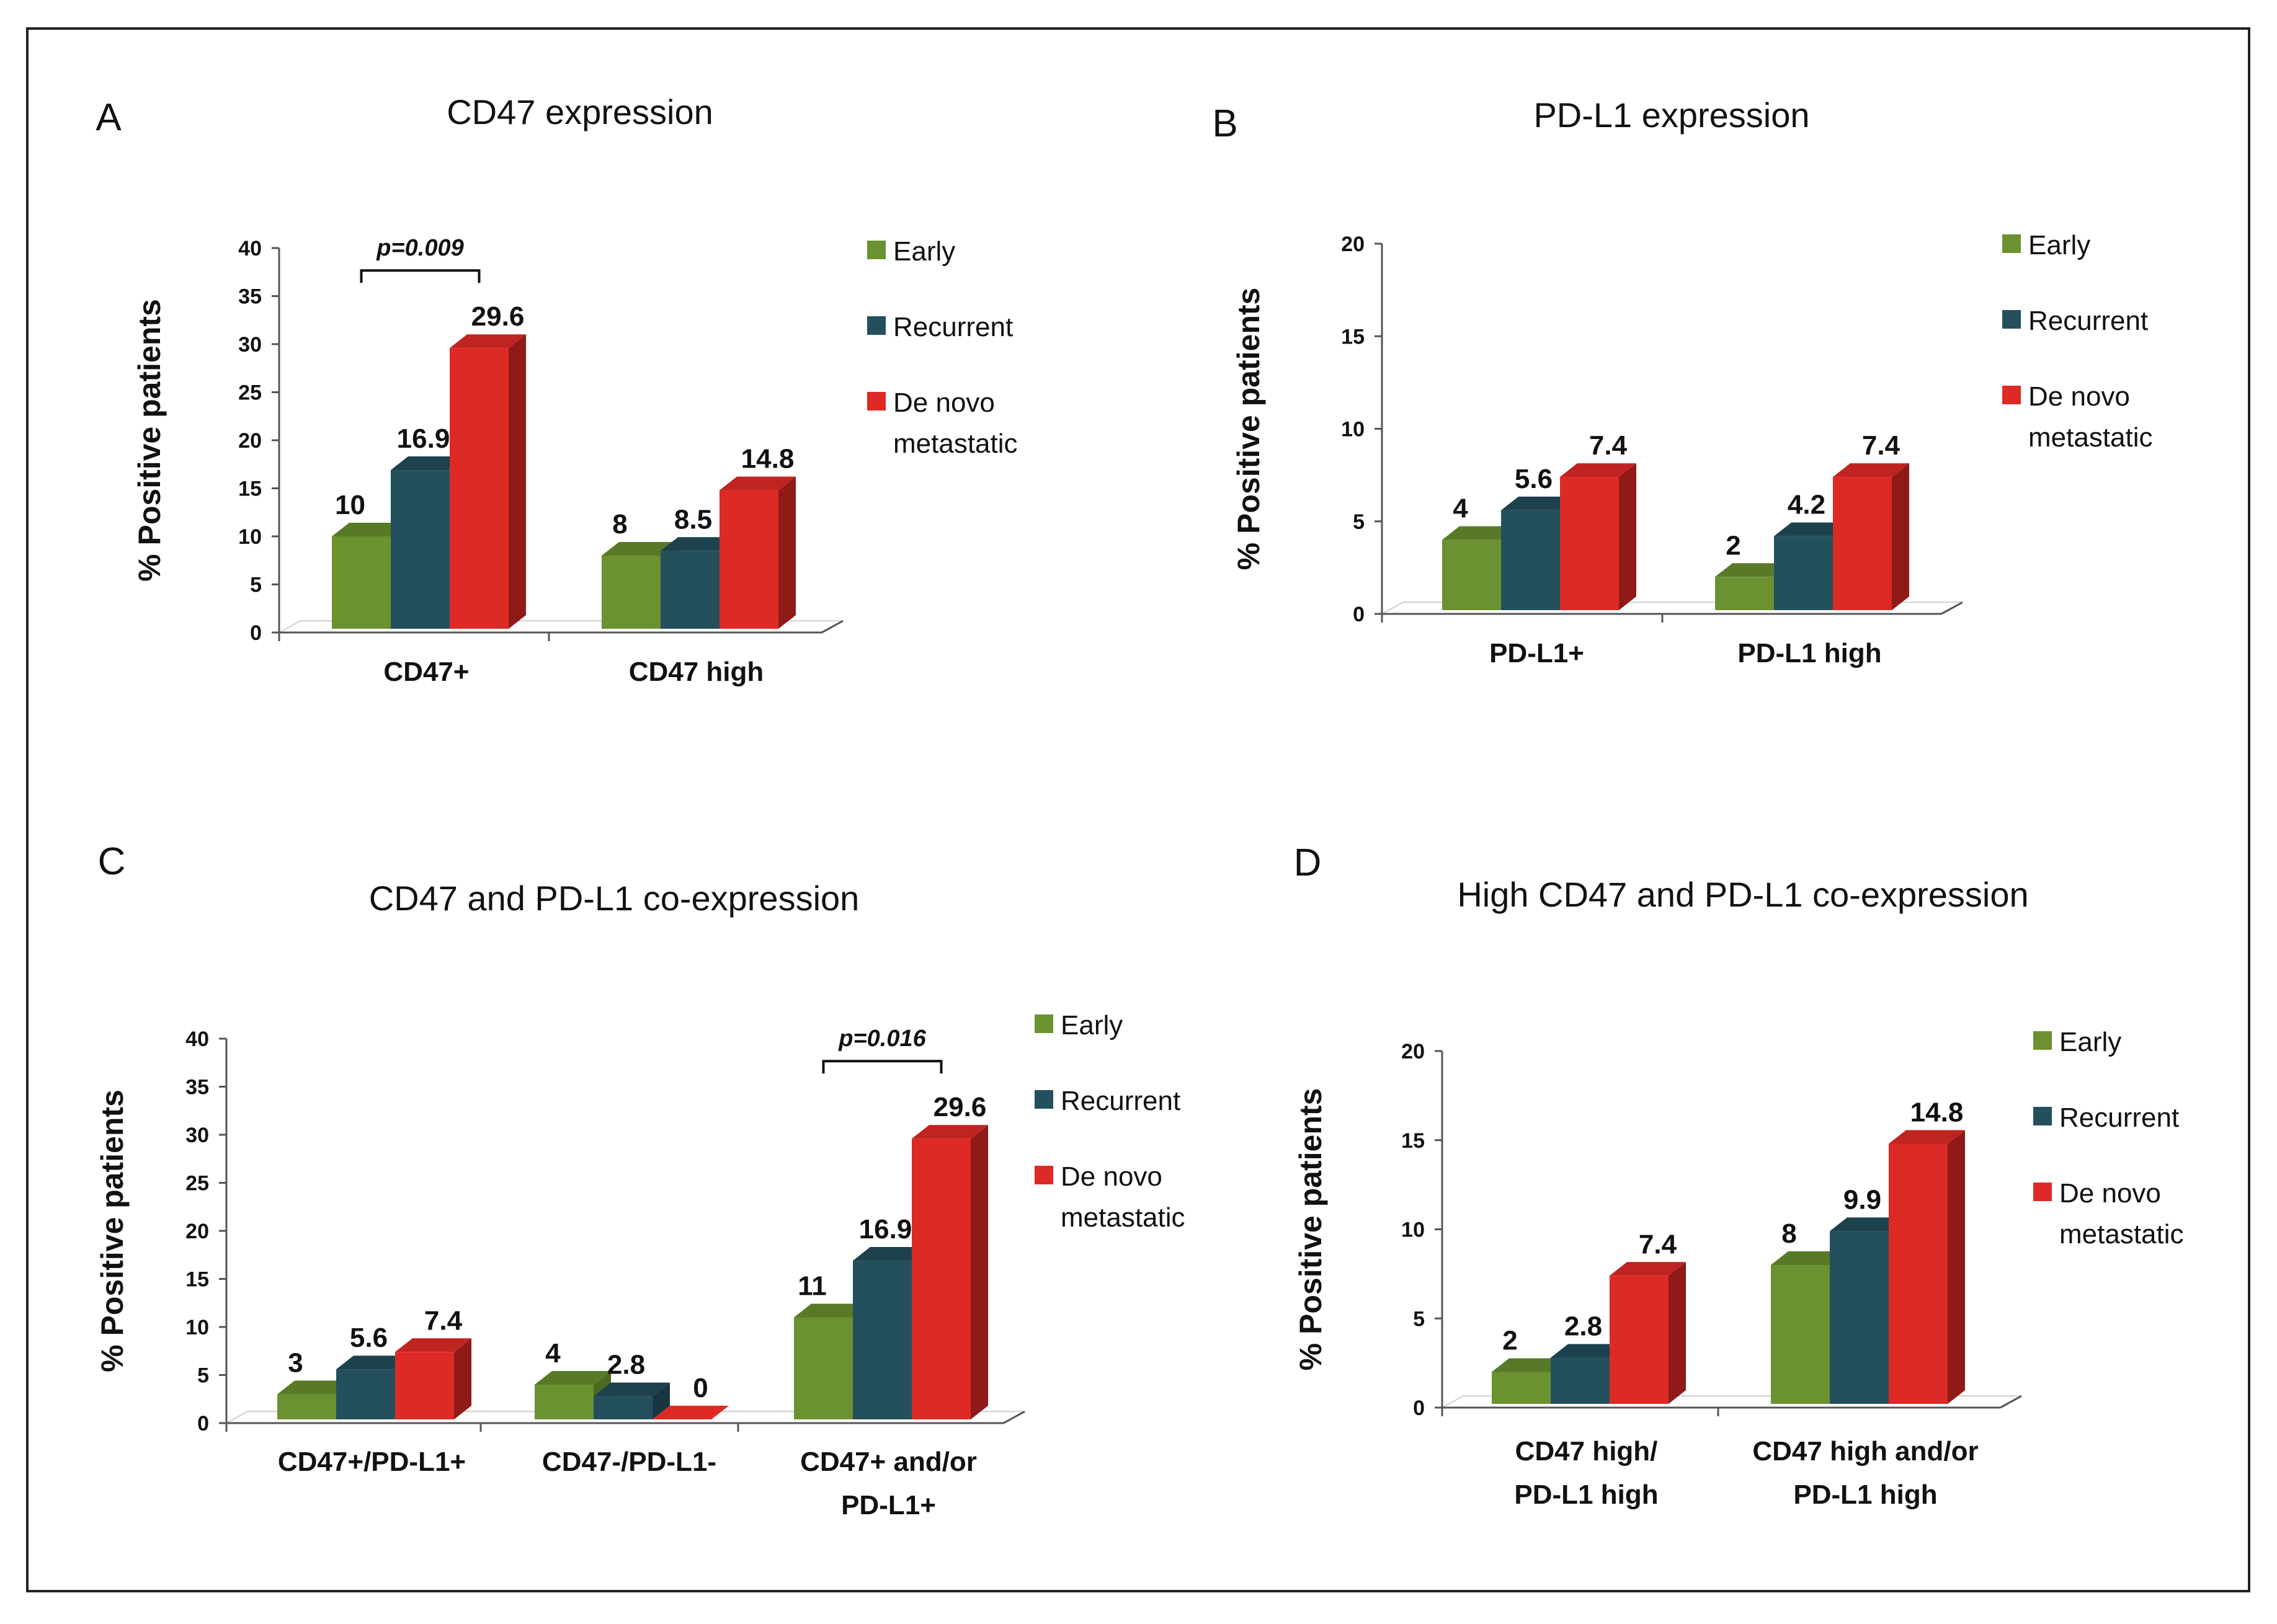 Image resolution: width=2277 pixels, height=1624 pixels. I want to click on legend-label: Early, so click(2059, 245).